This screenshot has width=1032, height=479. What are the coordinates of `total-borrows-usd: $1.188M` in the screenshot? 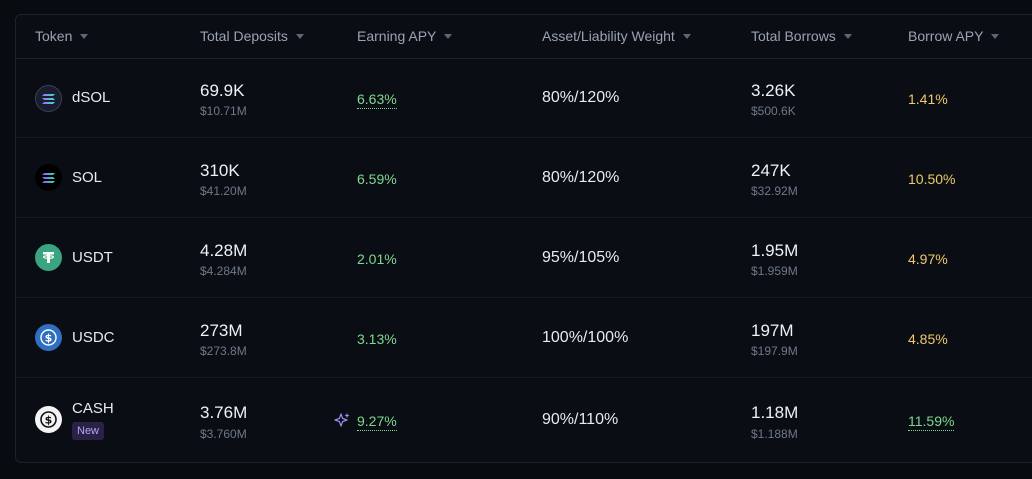 It's located at (774, 434).